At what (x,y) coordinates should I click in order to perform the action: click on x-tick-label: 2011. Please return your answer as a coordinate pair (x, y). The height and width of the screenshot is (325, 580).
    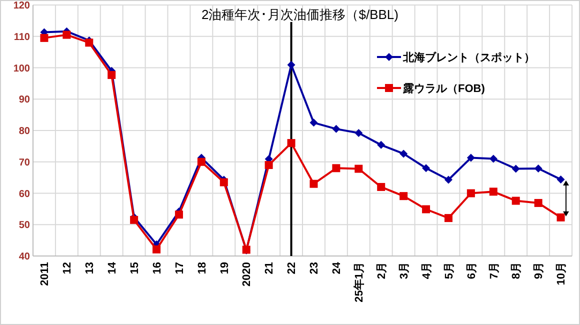
    Looking at the image, I should click on (45, 274).